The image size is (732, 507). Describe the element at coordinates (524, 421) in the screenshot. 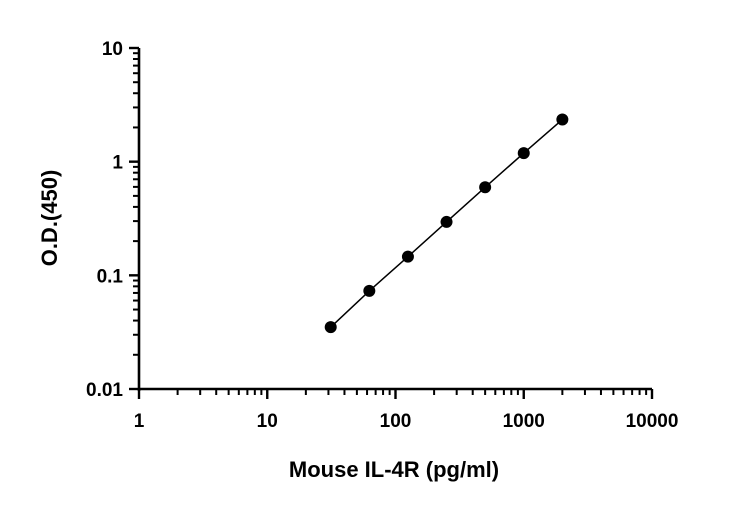

I see `x-tick-label: 1000` at that location.